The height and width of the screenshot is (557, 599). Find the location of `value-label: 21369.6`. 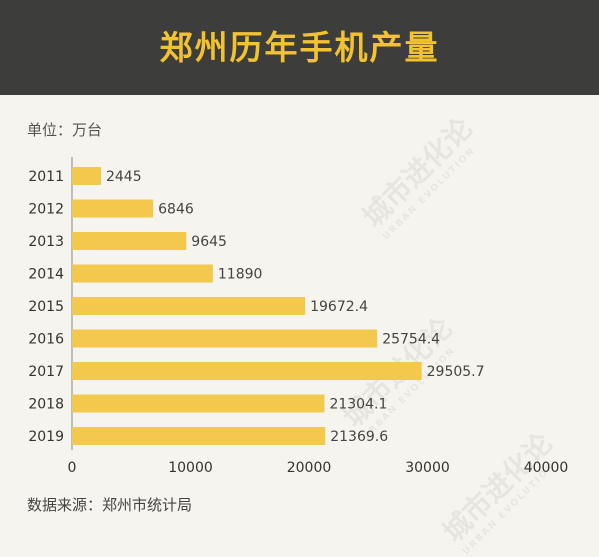

value-label: 21369.6 is located at coordinates (359, 437).